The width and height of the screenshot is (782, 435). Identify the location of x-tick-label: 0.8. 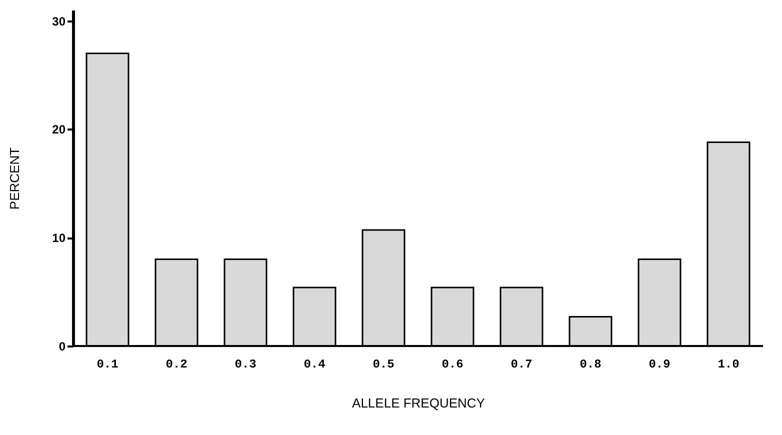
(591, 365).